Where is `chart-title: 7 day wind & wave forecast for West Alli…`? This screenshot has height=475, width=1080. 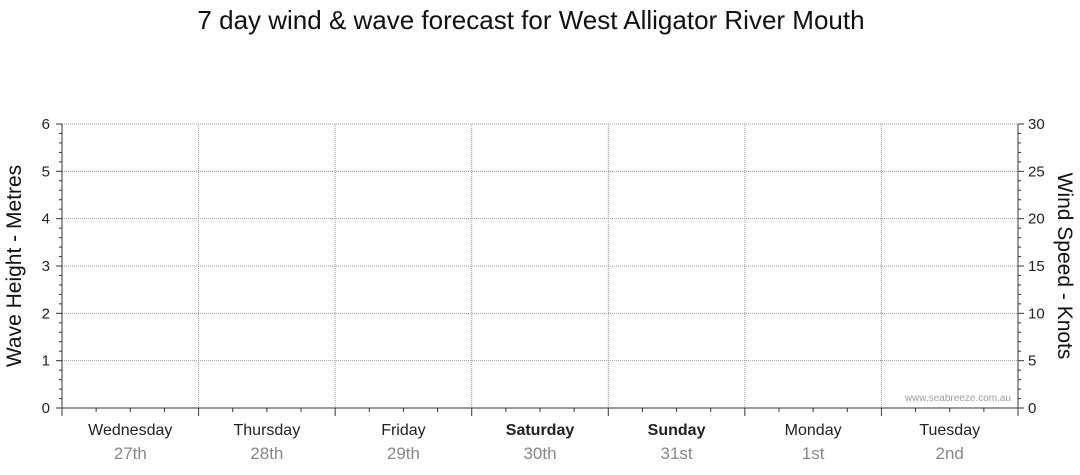 chart-title: 7 day wind & wave forecast for West Alli… is located at coordinates (530, 20).